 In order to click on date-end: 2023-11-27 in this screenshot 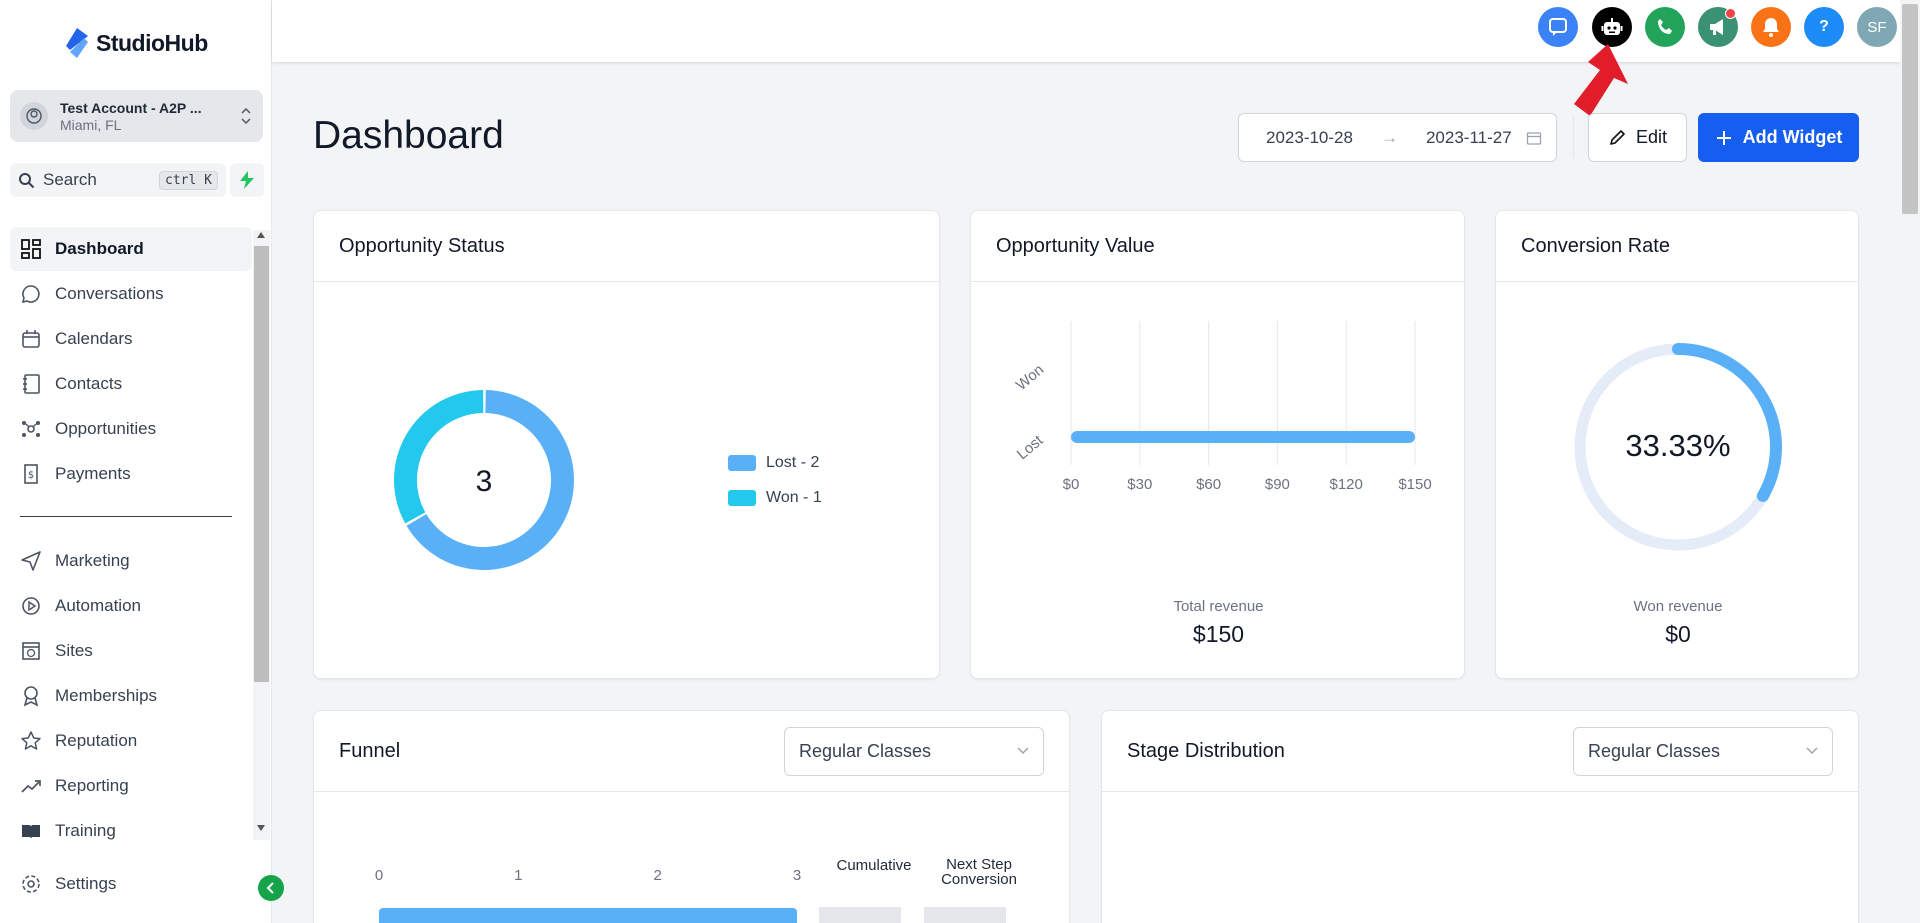, I will do `click(1468, 137)`.